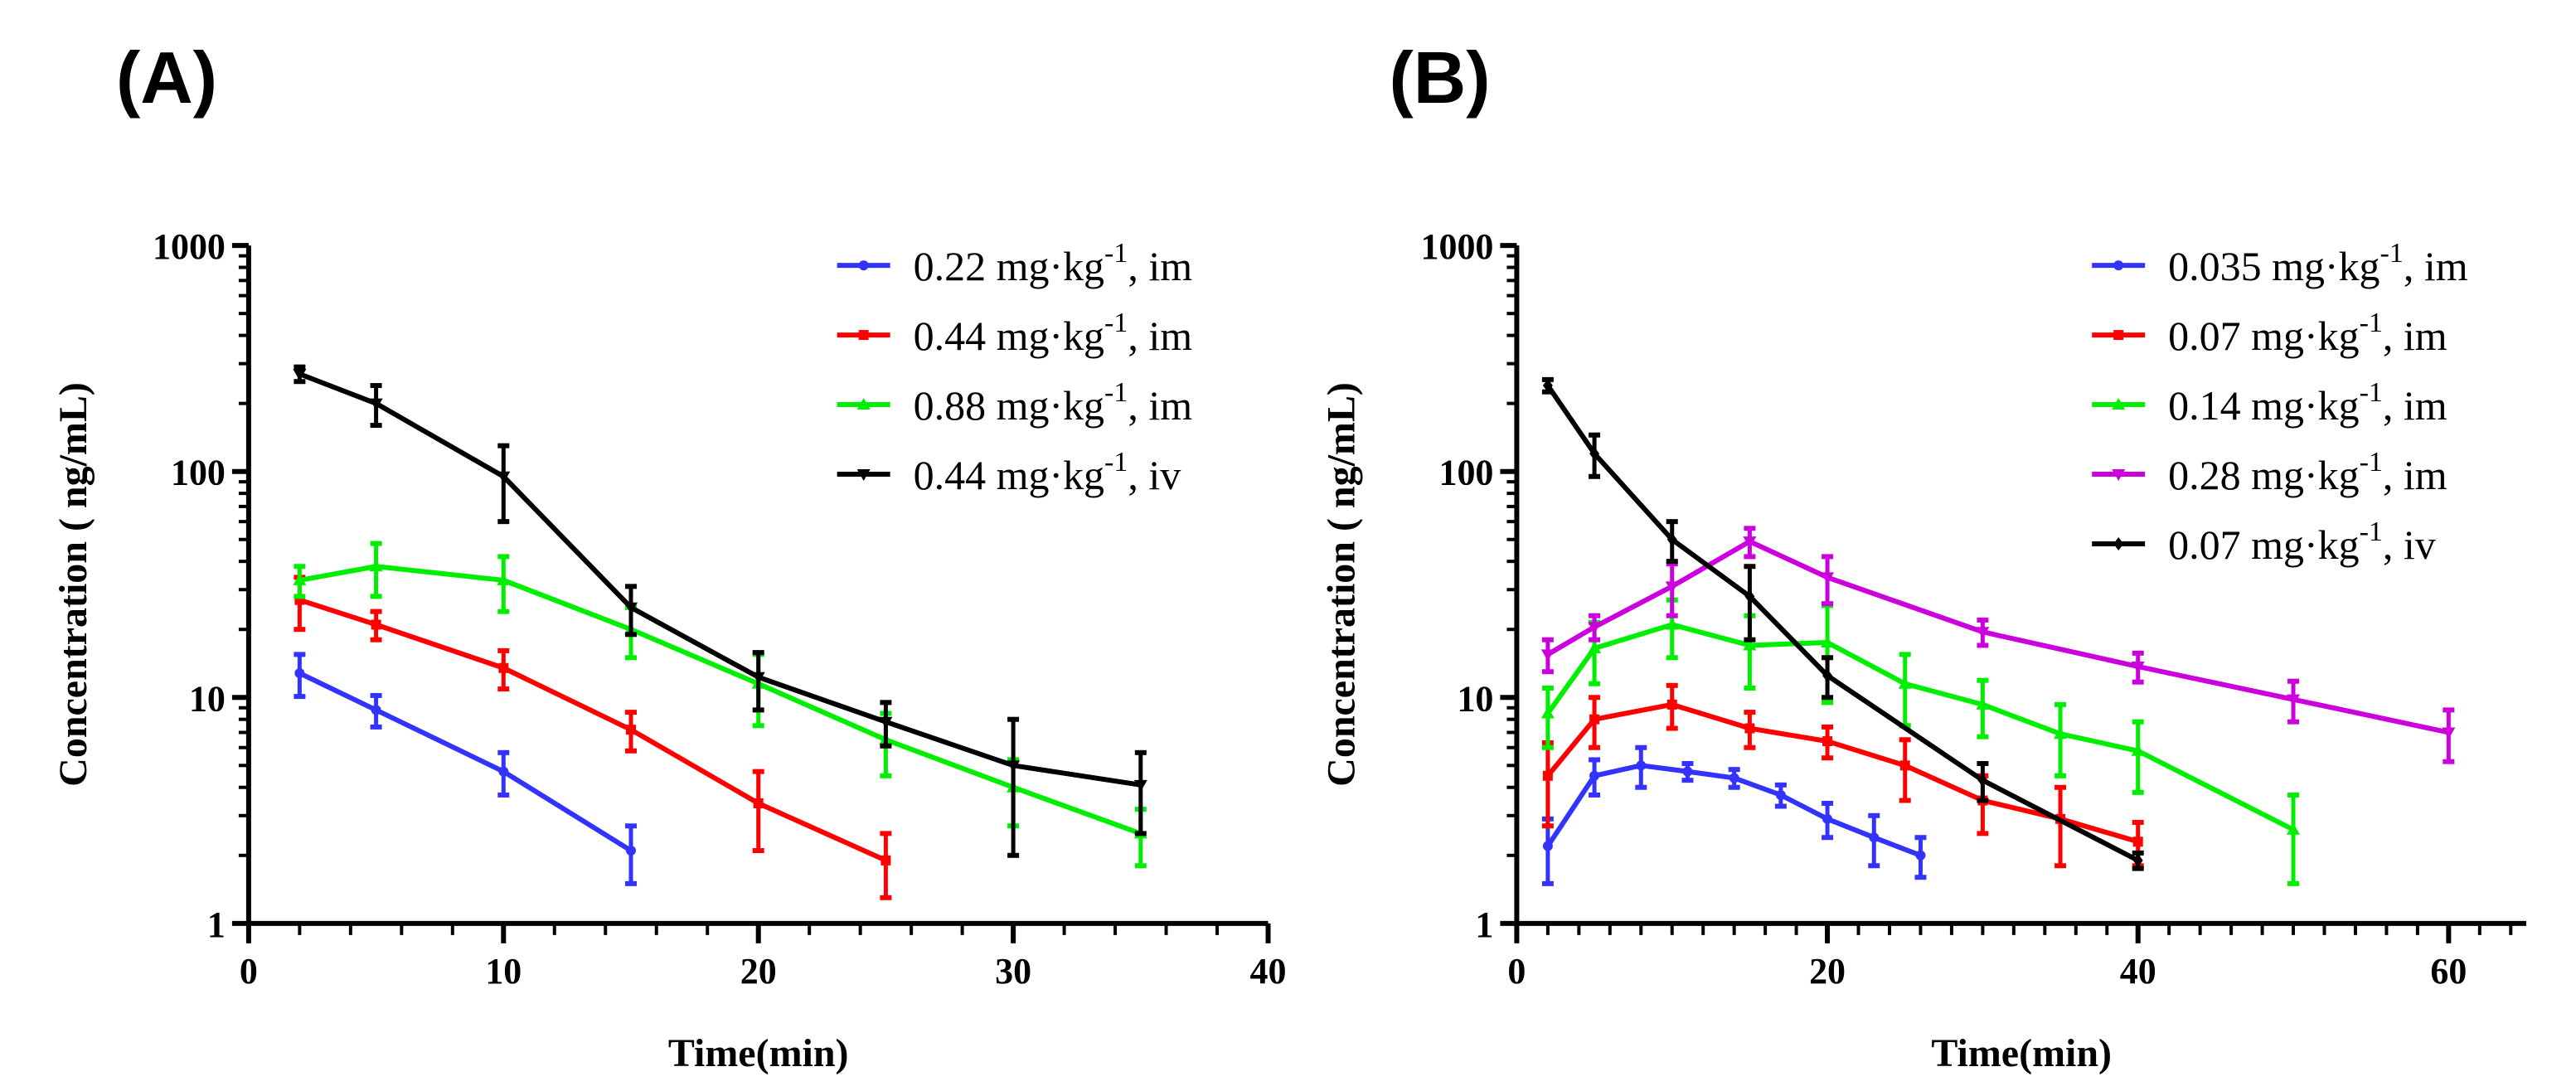 The width and height of the screenshot is (2576, 1091). Describe the element at coordinates (1014, 263) in the screenshot. I see `legend-entry: 0.22 mg·kg-1, im` at that location.